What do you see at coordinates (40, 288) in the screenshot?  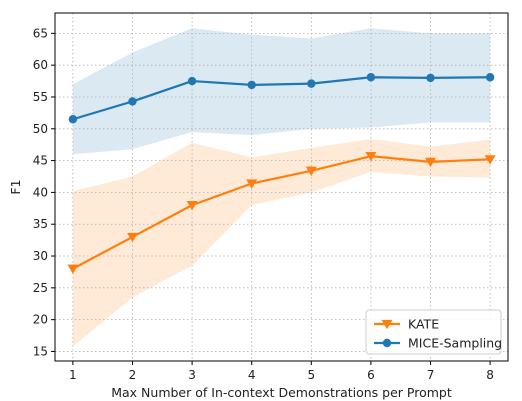 I see `y-tick-label-25: 25` at bounding box center [40, 288].